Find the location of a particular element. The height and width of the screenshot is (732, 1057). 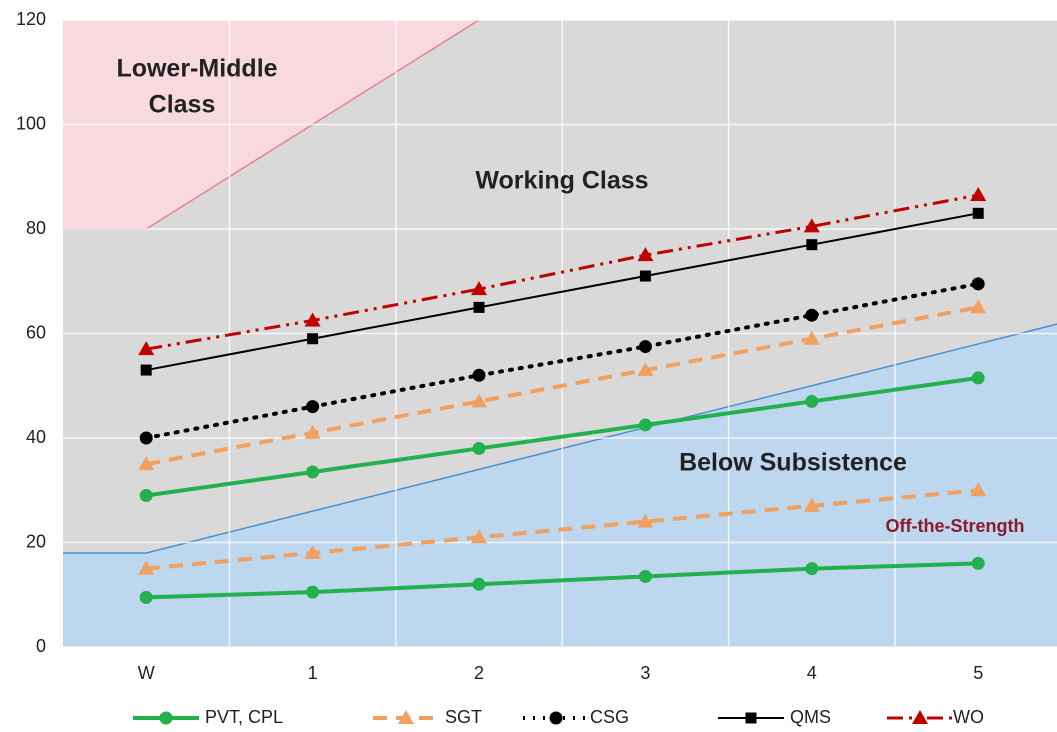

region-label: Lower-Middle is located at coordinates (196, 69).